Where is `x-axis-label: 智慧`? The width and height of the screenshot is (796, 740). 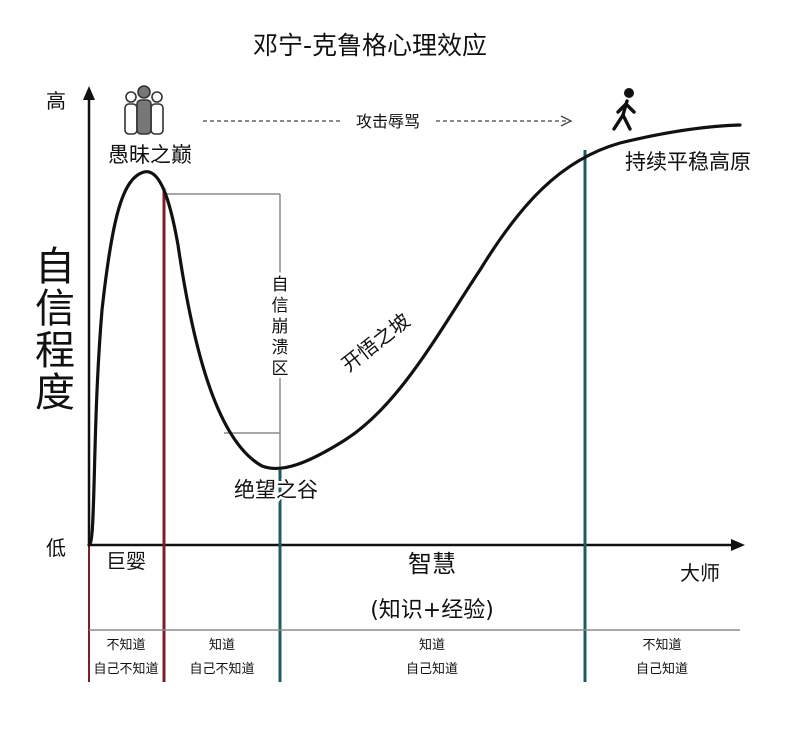 x-axis-label: 智慧 is located at coordinates (432, 564).